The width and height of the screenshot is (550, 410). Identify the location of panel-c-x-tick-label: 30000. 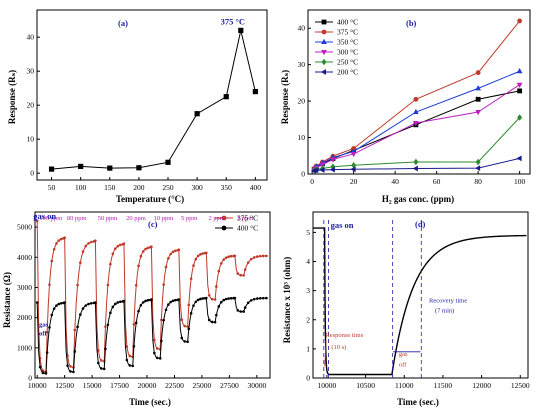
(256, 385).